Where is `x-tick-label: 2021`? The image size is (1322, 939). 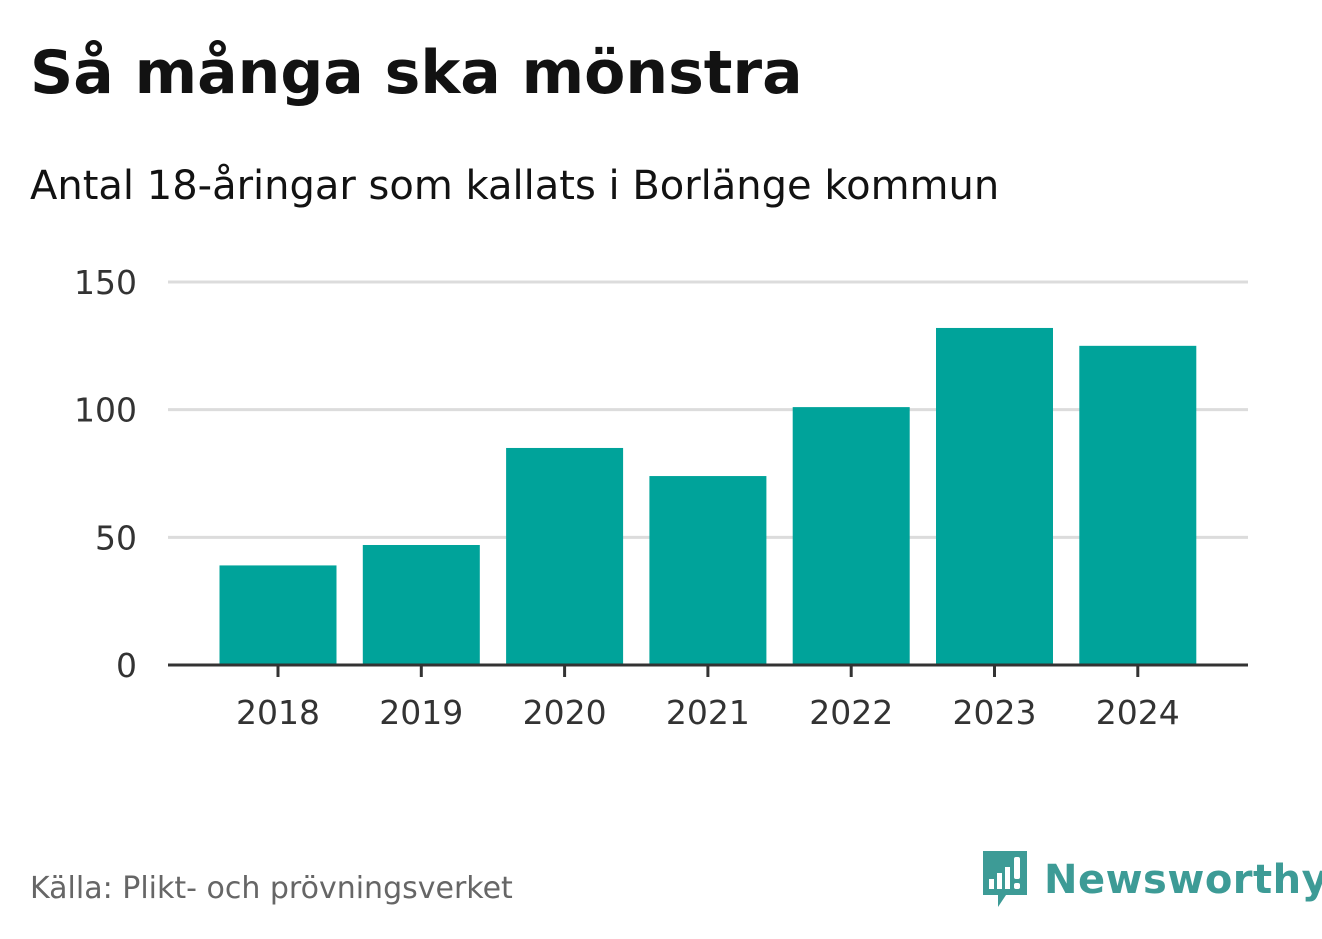 x-tick-label: 2021 is located at coordinates (708, 712).